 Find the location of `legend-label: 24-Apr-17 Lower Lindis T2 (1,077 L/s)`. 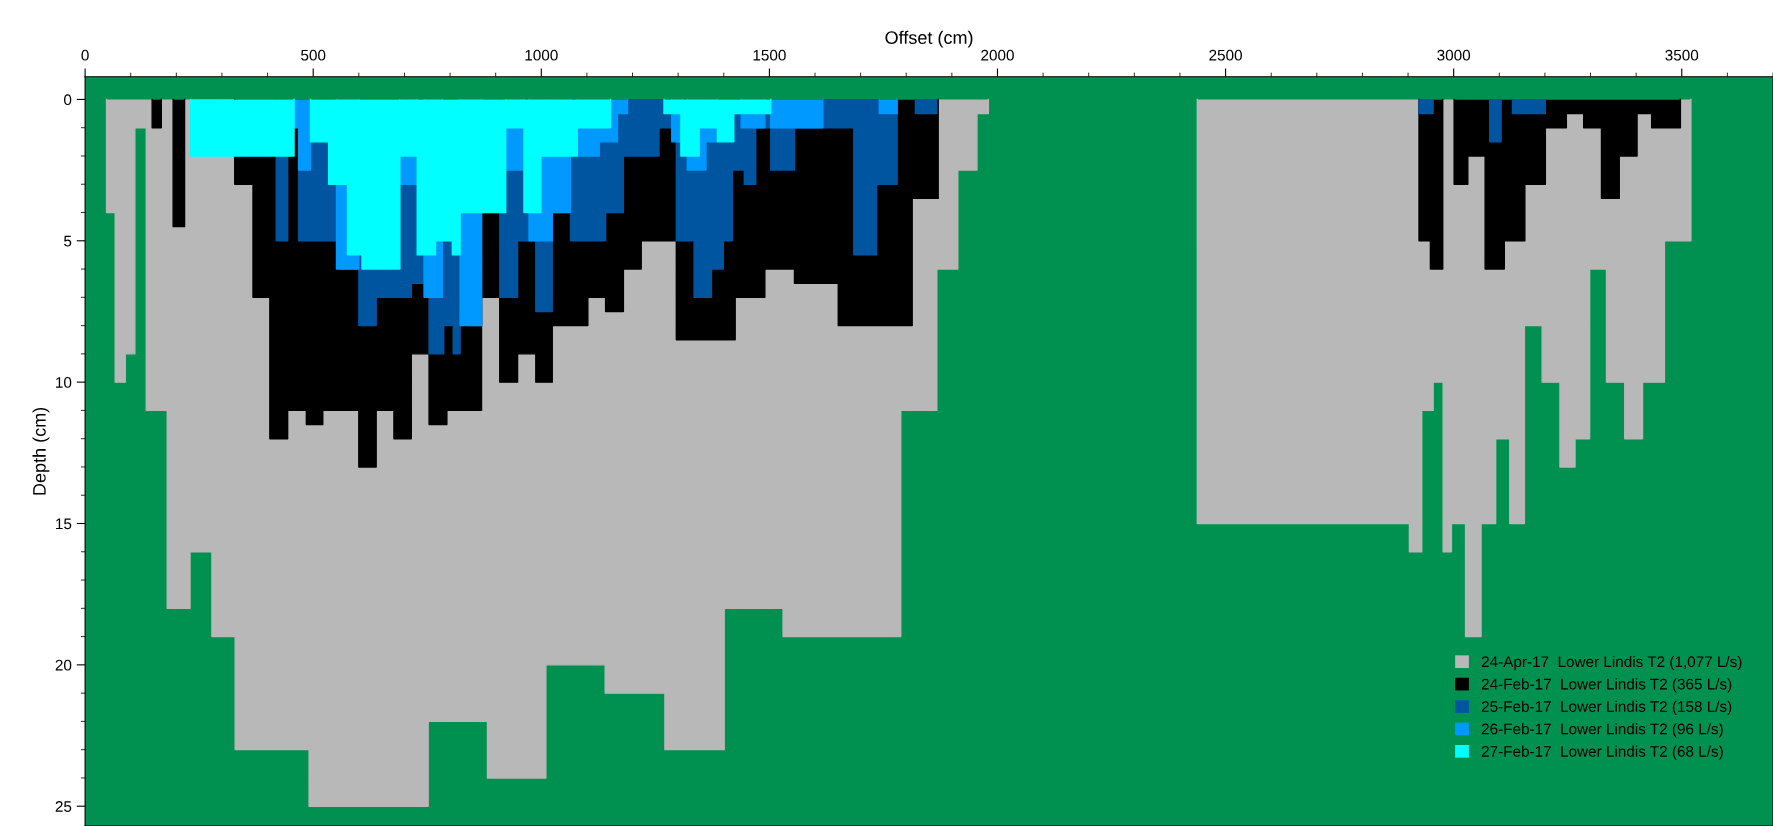

legend-label: 24-Apr-17 Lower Lindis T2 (1,077 L/s) is located at coordinates (1611, 663).